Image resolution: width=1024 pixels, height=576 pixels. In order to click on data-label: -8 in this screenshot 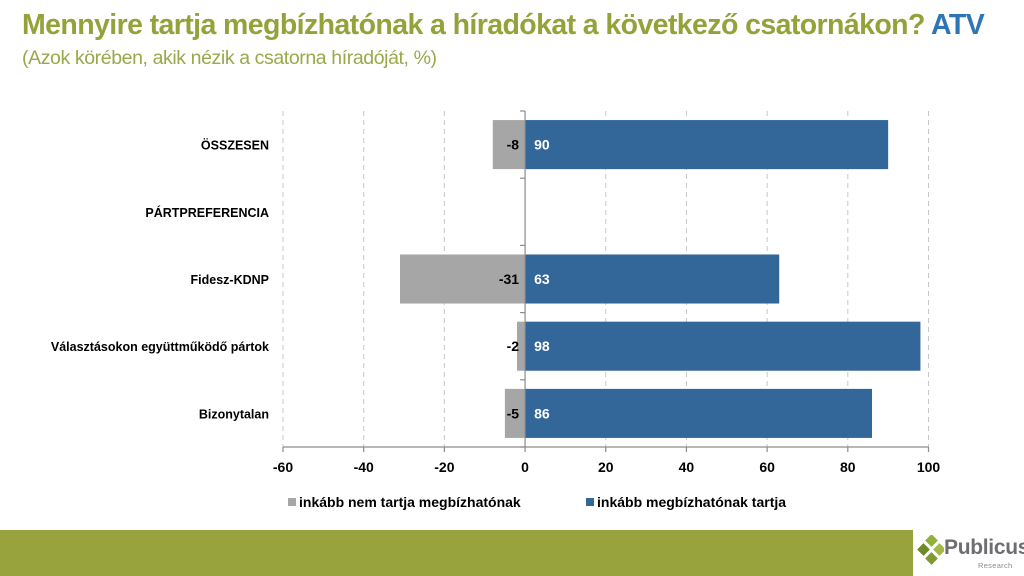, I will do `click(513, 145)`.